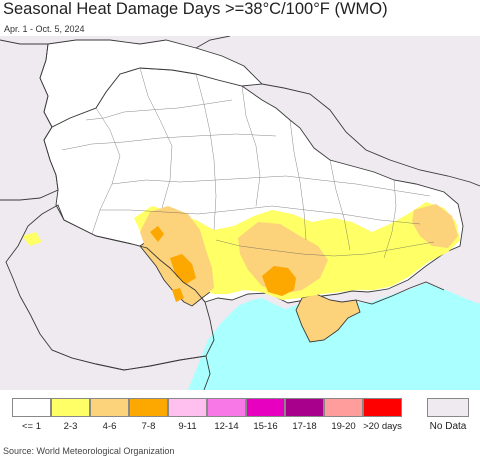 The height and width of the screenshot is (460, 480). Describe the element at coordinates (226, 426) in the screenshot. I see `legend-label-12-14: 12-14` at that location.